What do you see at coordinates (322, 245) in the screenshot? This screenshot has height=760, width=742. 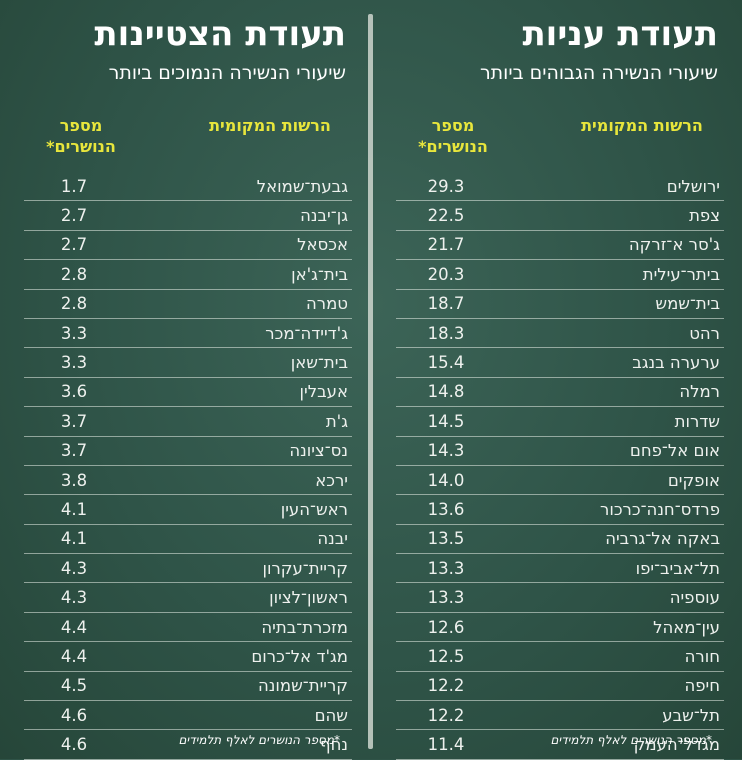 I see `authority-name: אכסאל` at bounding box center [322, 245].